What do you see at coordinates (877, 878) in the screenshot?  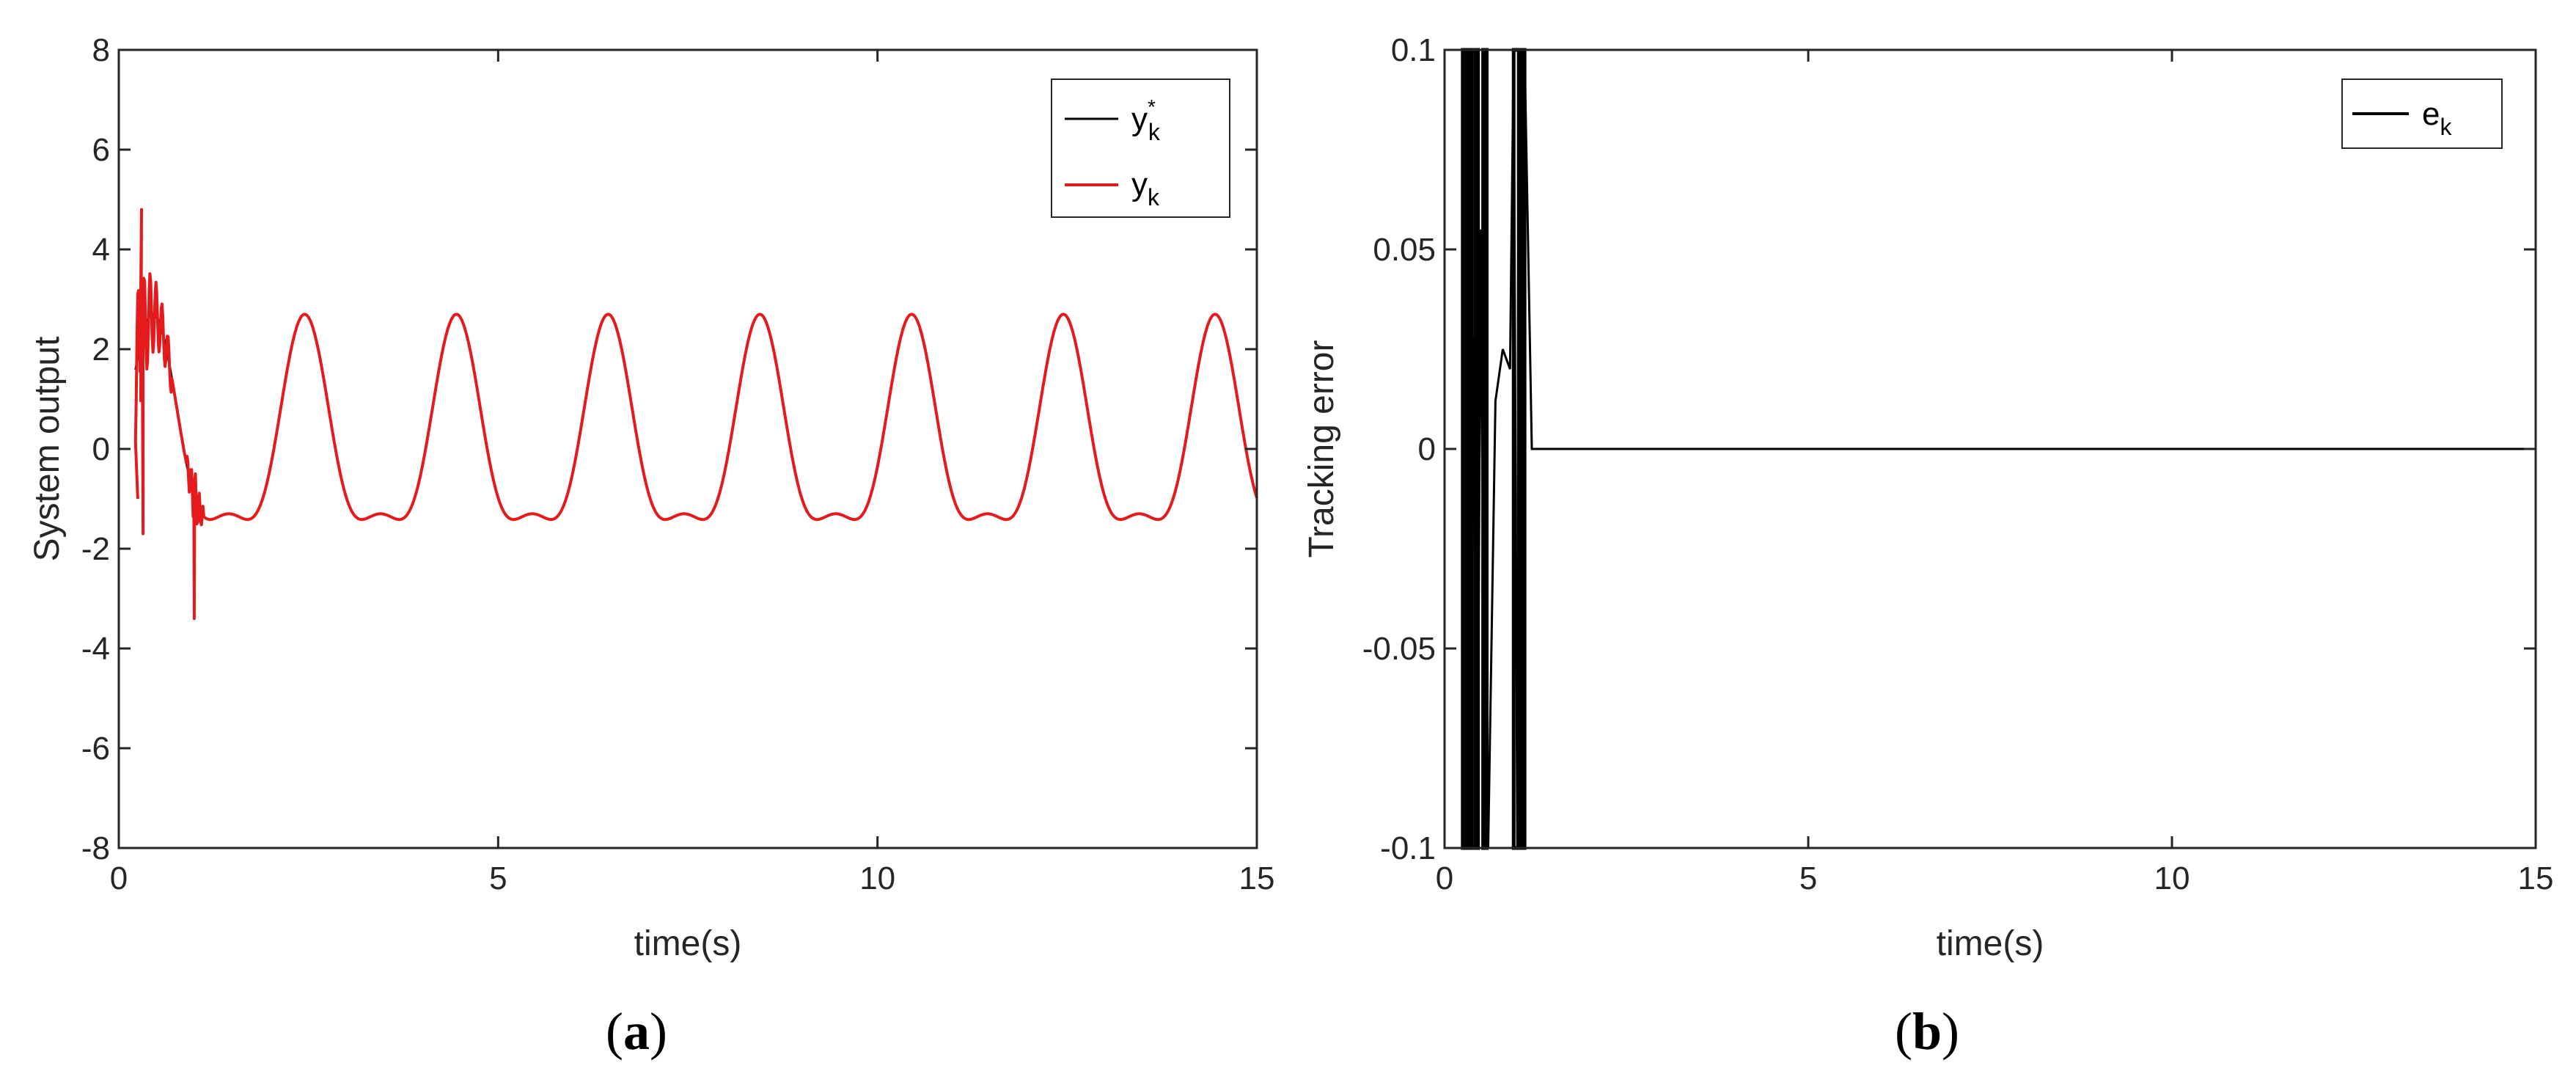 I see `xtick-label-a-2: 10` at bounding box center [877, 878].